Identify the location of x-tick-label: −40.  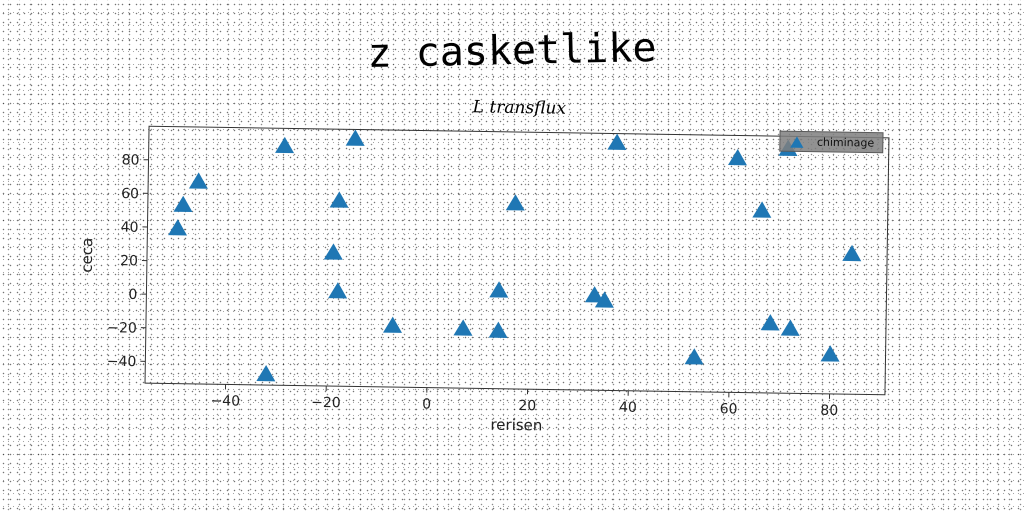
(225, 401).